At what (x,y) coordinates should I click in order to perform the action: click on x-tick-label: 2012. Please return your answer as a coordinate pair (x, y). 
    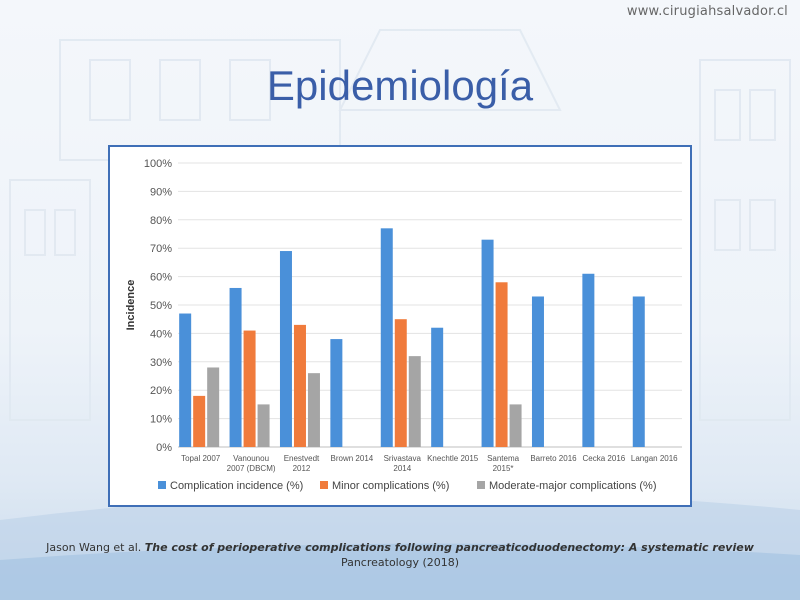
    Looking at the image, I should click on (302, 468).